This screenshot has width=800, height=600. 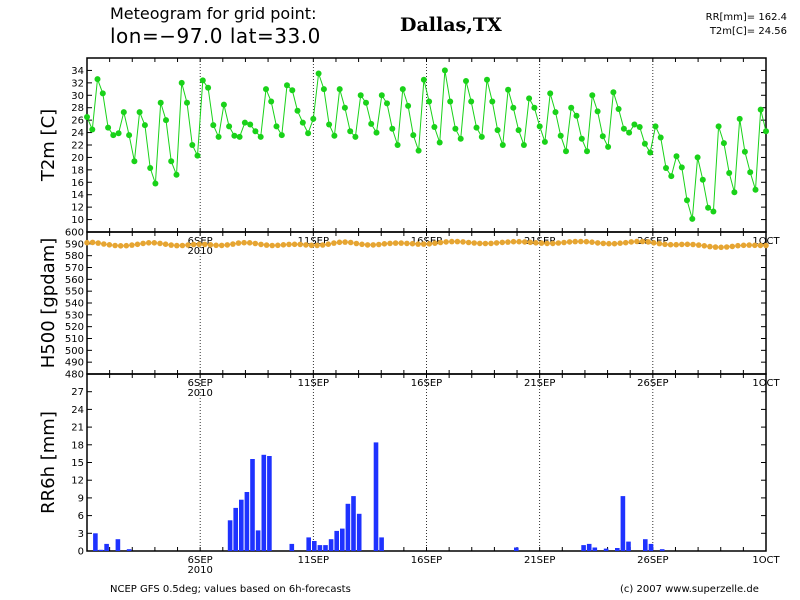 What do you see at coordinates (77, 121) in the screenshot?
I see `t2m-ytick-label: 26` at bounding box center [77, 121].